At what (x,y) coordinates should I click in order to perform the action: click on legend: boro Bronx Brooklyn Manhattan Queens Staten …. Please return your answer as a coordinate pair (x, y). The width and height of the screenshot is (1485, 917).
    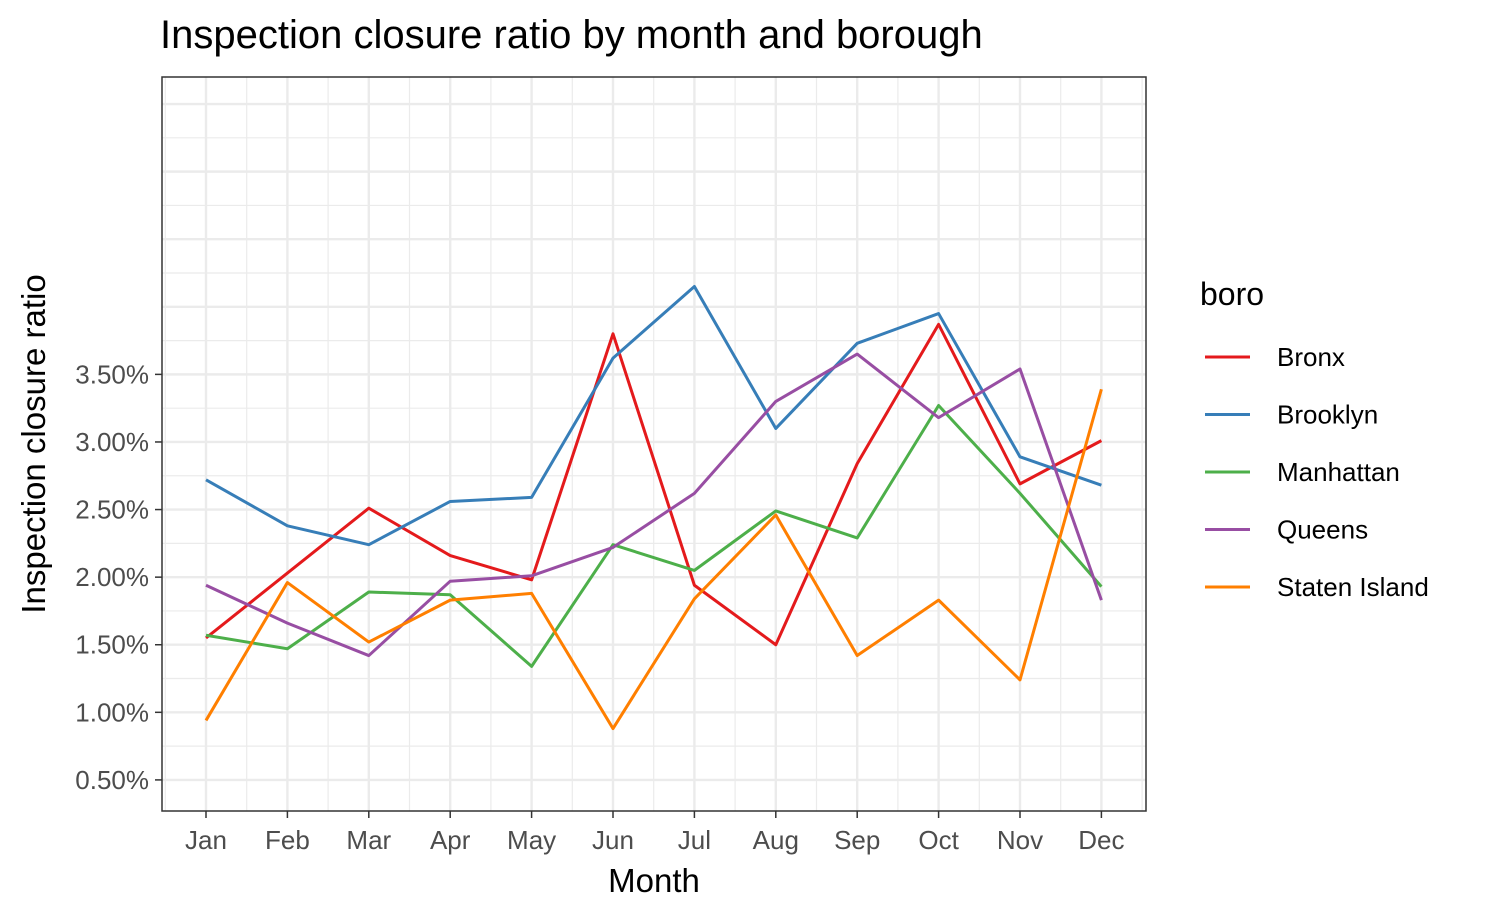
    Looking at the image, I should click on (1314, 439).